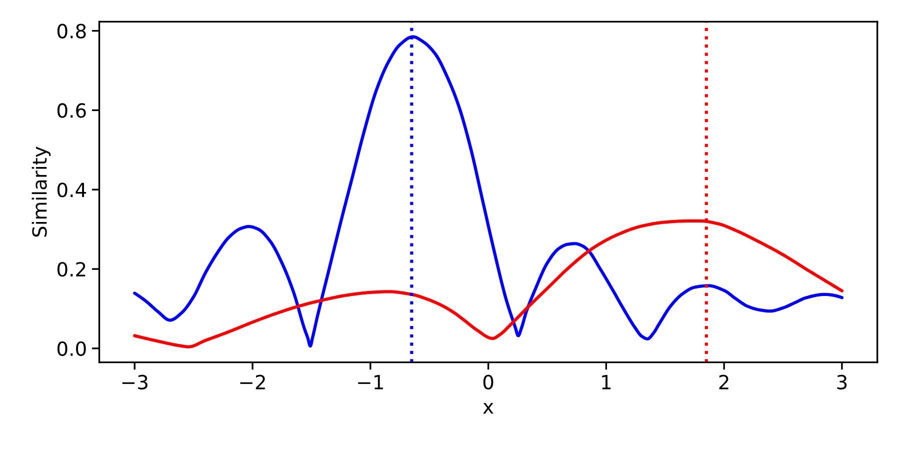  Describe the element at coordinates (71, 31) in the screenshot. I see `y-tick-label: 0.8` at that location.